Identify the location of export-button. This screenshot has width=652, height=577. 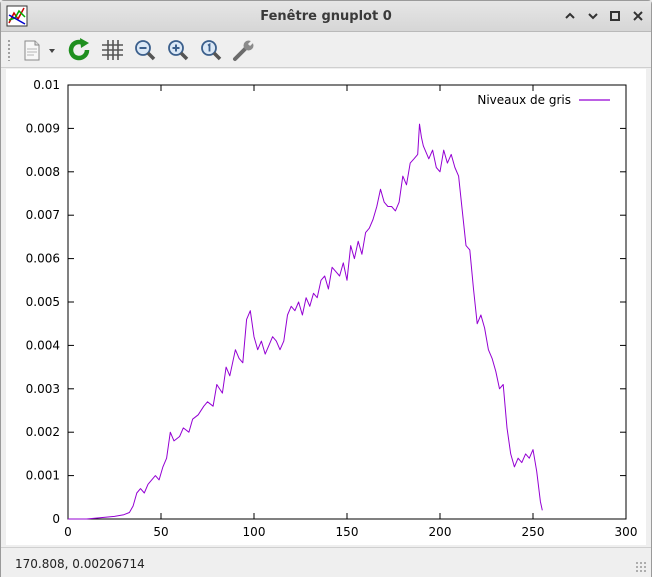
(32, 50).